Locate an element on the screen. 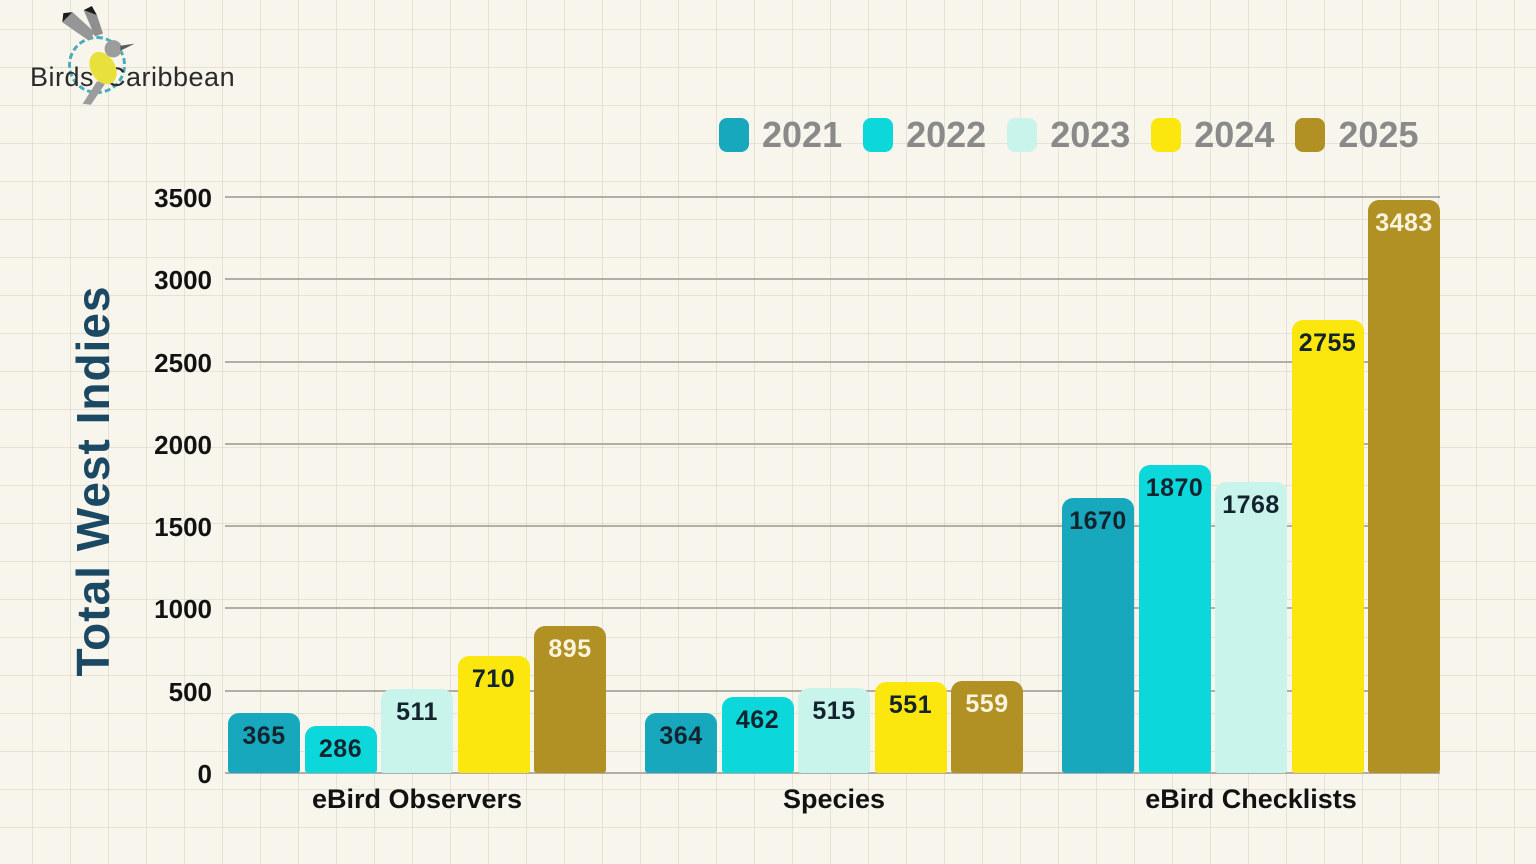 Image resolution: width=1536 pixels, height=864 pixels. bar-value-label: 895 is located at coordinates (570, 649).